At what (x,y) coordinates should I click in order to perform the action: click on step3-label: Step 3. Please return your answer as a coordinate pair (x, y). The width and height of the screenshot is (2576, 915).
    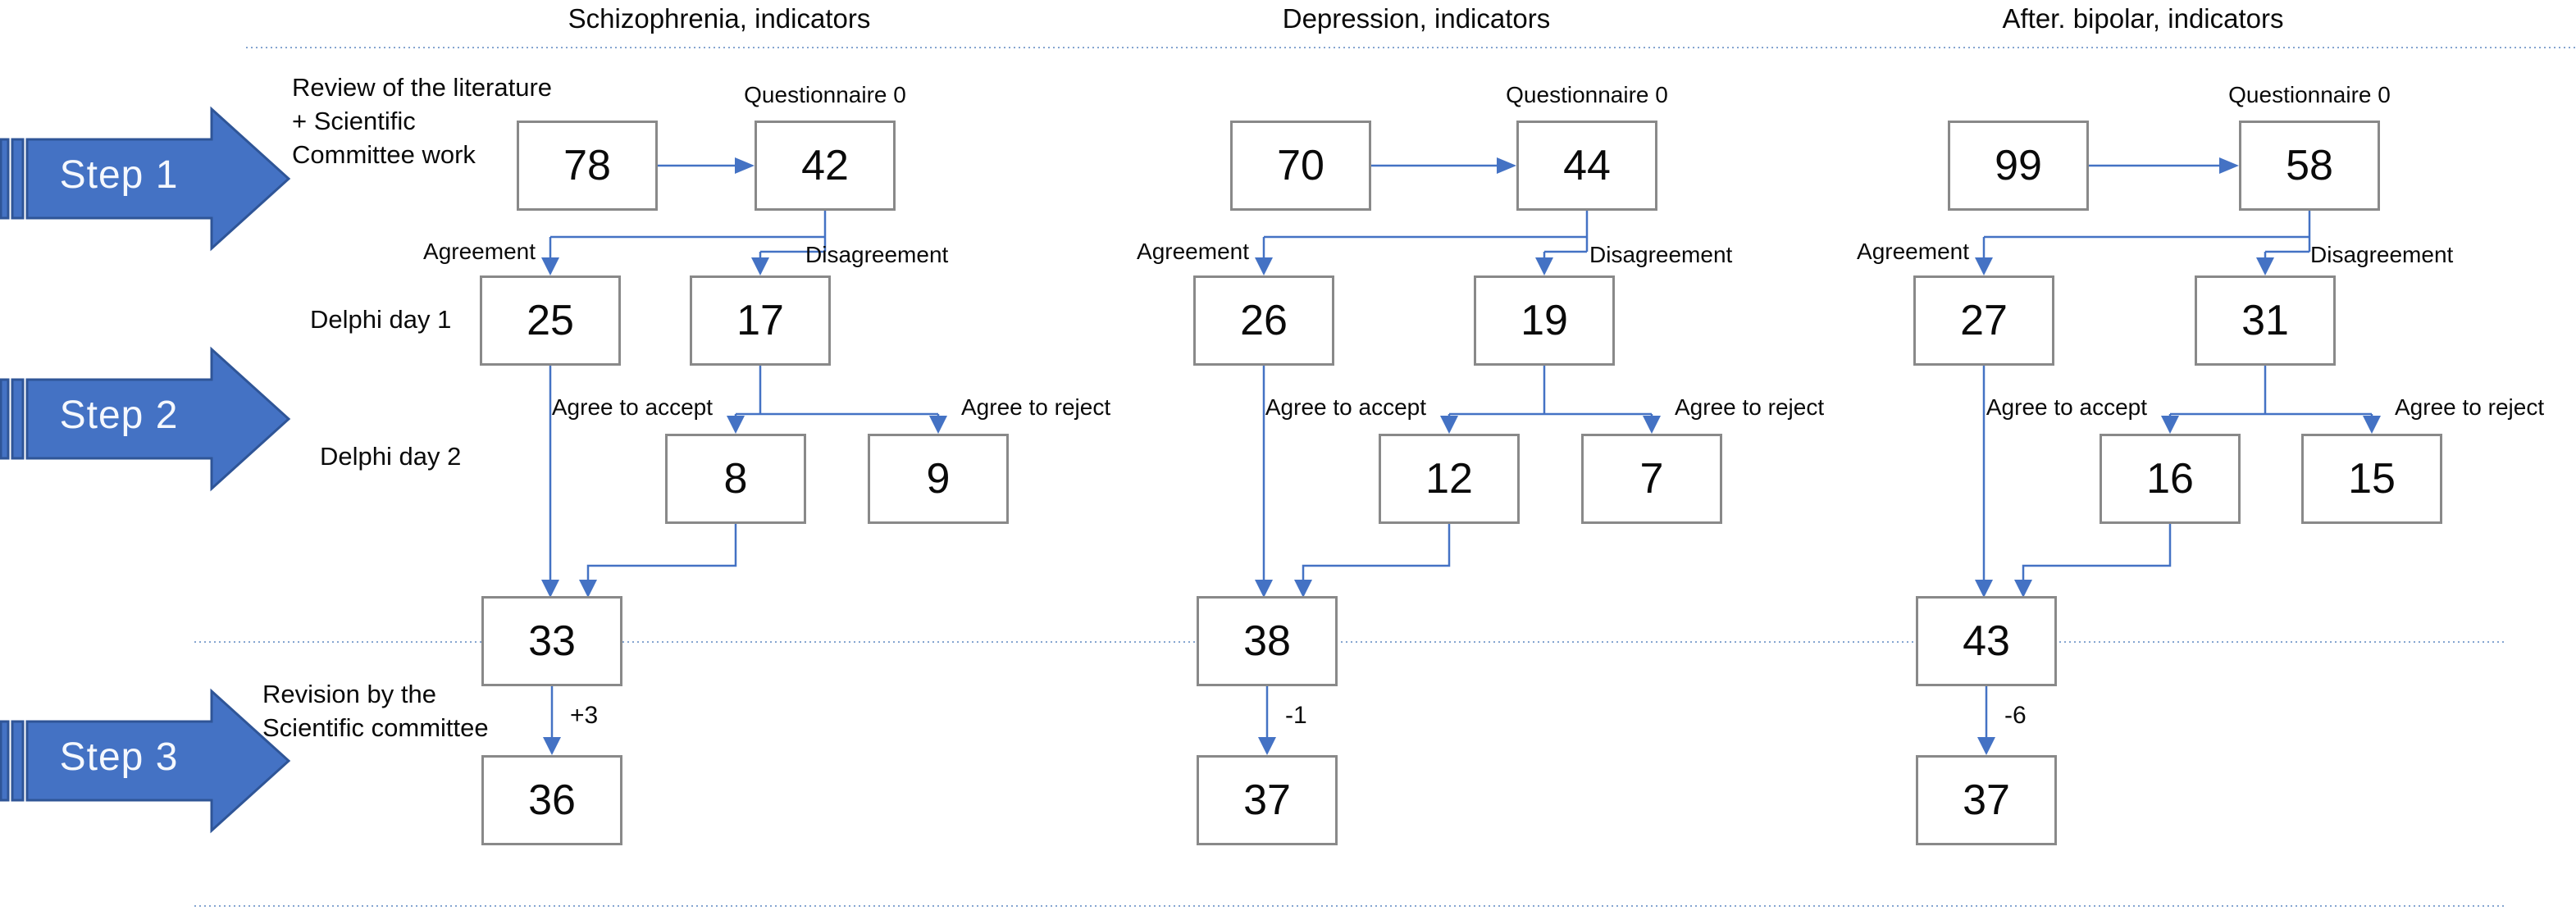
    Looking at the image, I should click on (119, 757).